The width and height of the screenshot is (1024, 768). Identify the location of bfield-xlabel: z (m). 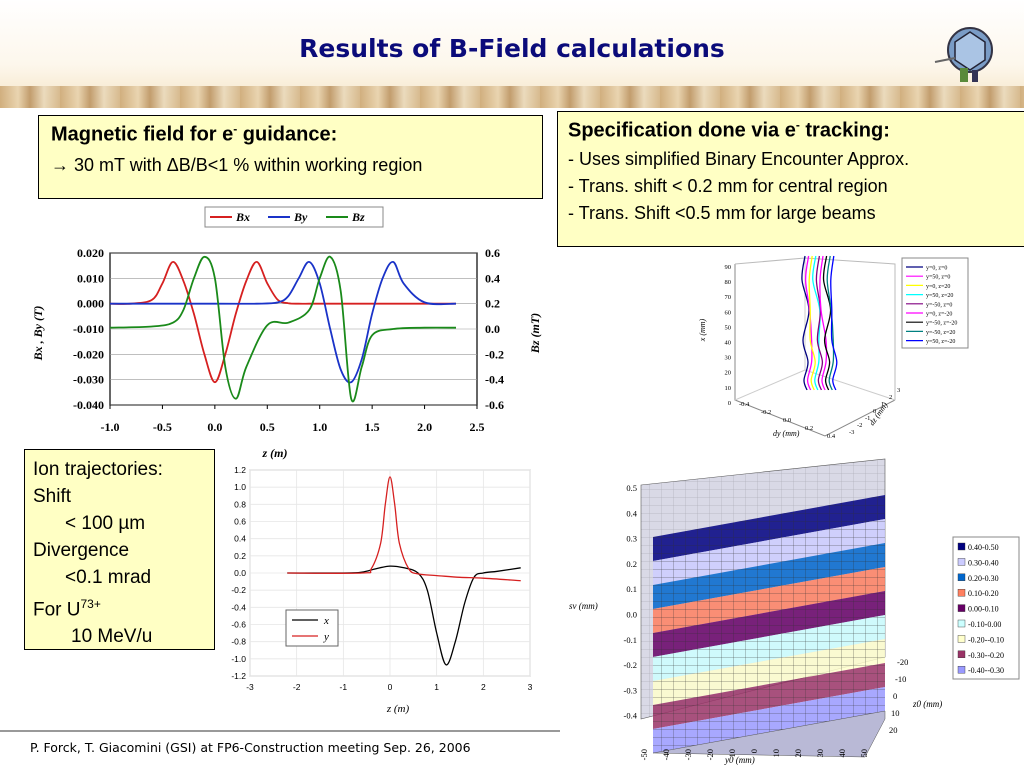
(275, 453).